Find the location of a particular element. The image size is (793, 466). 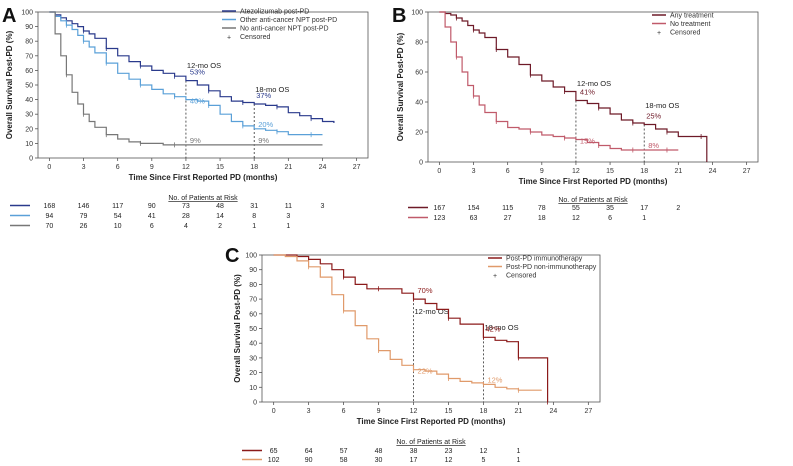

risk-count: 2 is located at coordinates (220, 226).